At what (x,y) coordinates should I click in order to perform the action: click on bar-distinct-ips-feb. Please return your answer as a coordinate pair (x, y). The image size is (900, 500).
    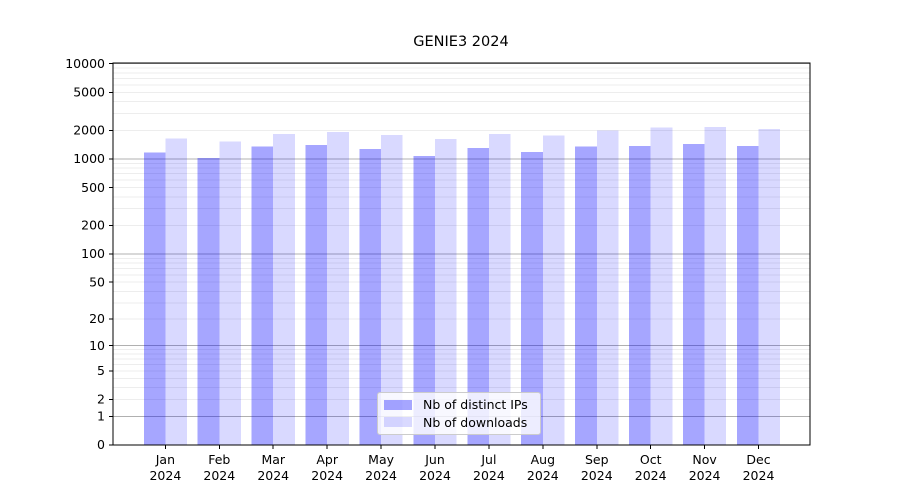
    Looking at the image, I should click on (208, 301).